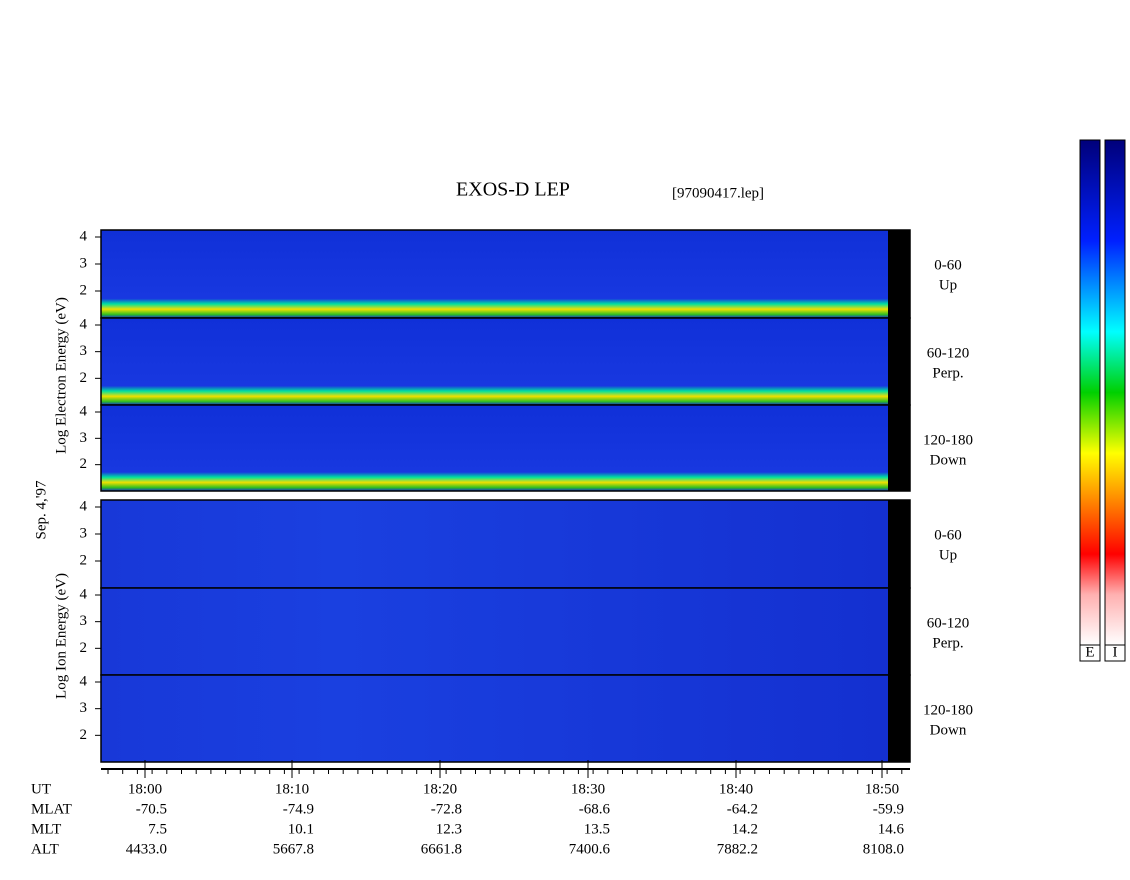 The height and width of the screenshot is (880, 1130). What do you see at coordinates (595, 809) in the screenshot?
I see `row-value: -68.6` at bounding box center [595, 809].